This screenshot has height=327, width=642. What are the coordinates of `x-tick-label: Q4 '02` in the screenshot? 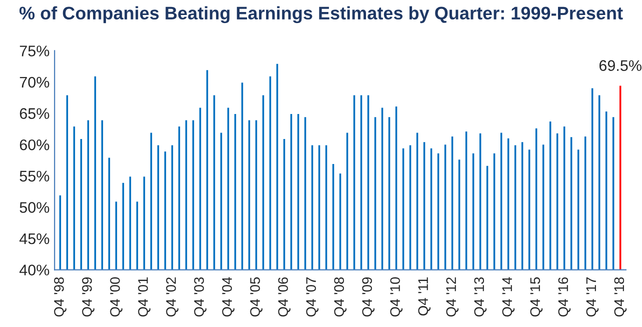 It's located at (172, 297).